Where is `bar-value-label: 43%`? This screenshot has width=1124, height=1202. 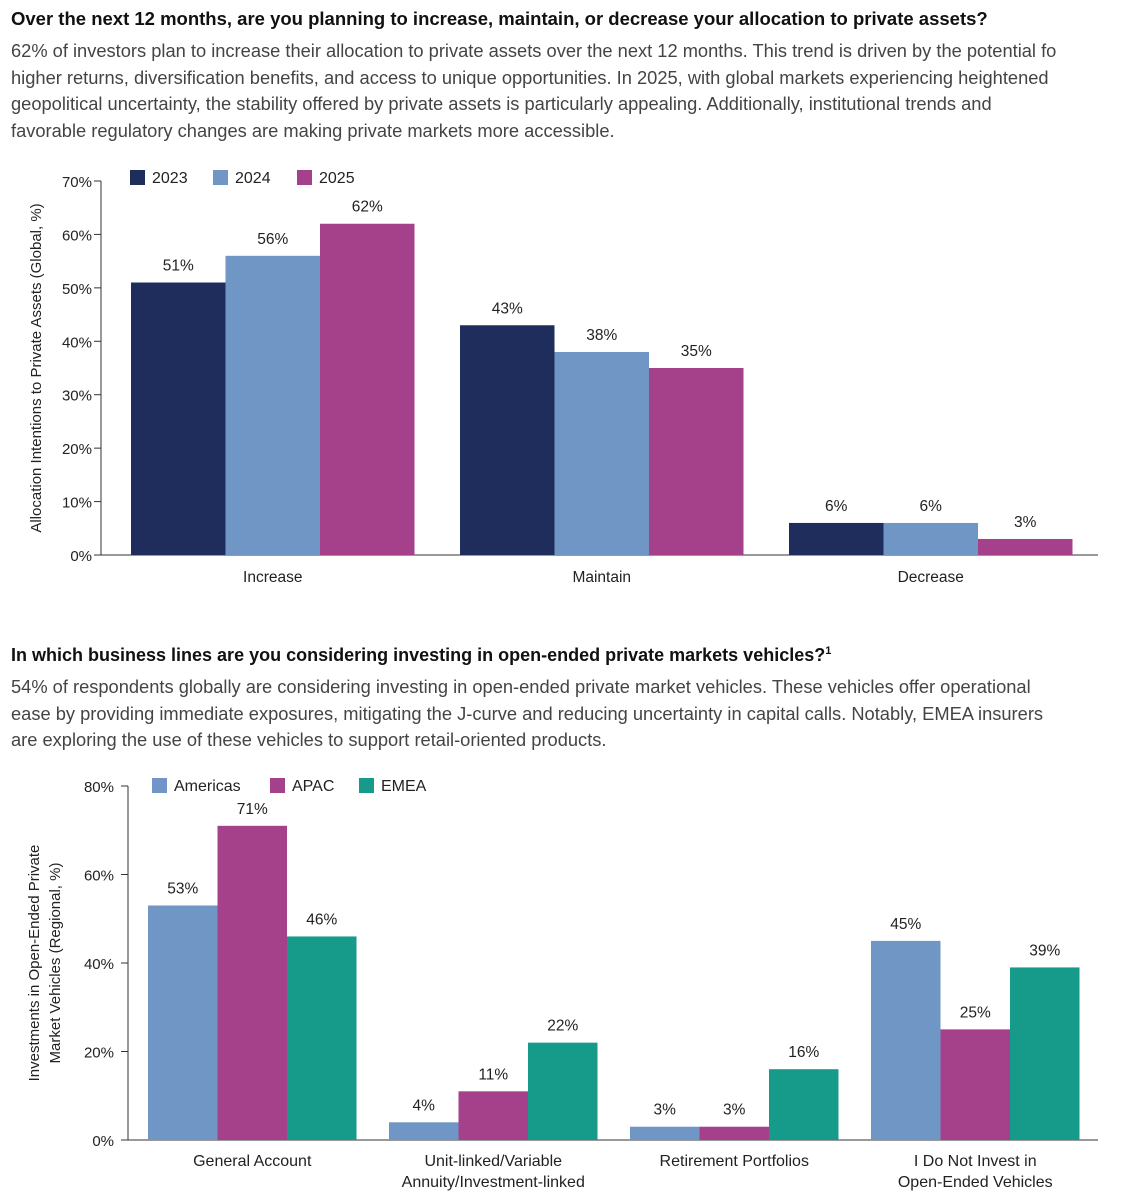
bar-value-label: 43% is located at coordinates (507, 308).